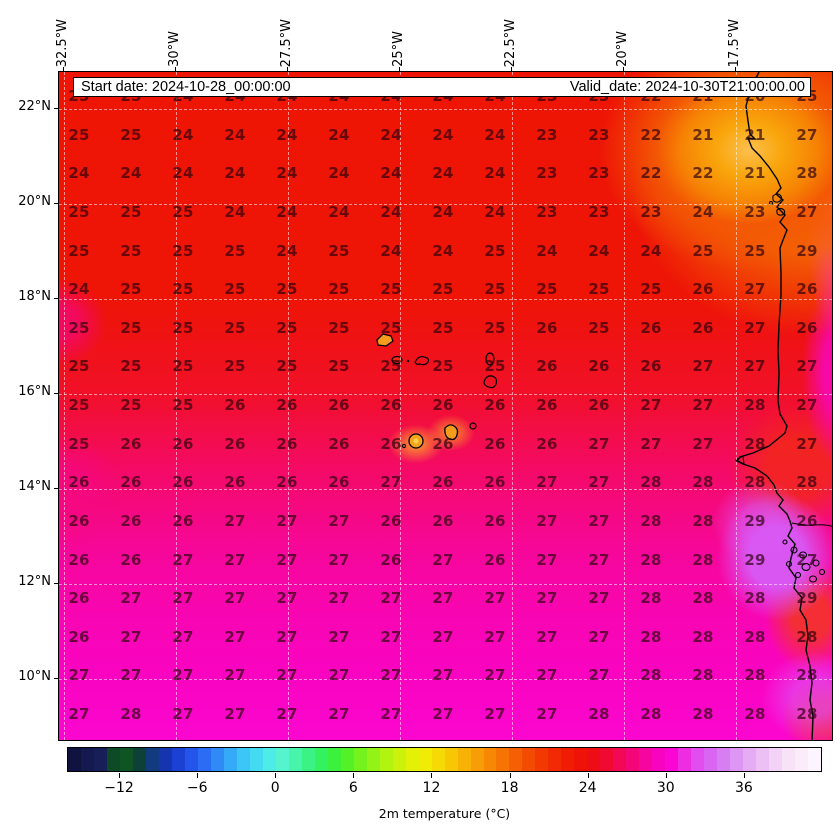  Describe the element at coordinates (34, 581) in the screenshot. I see `lat-tick-label: 12°N` at that location.